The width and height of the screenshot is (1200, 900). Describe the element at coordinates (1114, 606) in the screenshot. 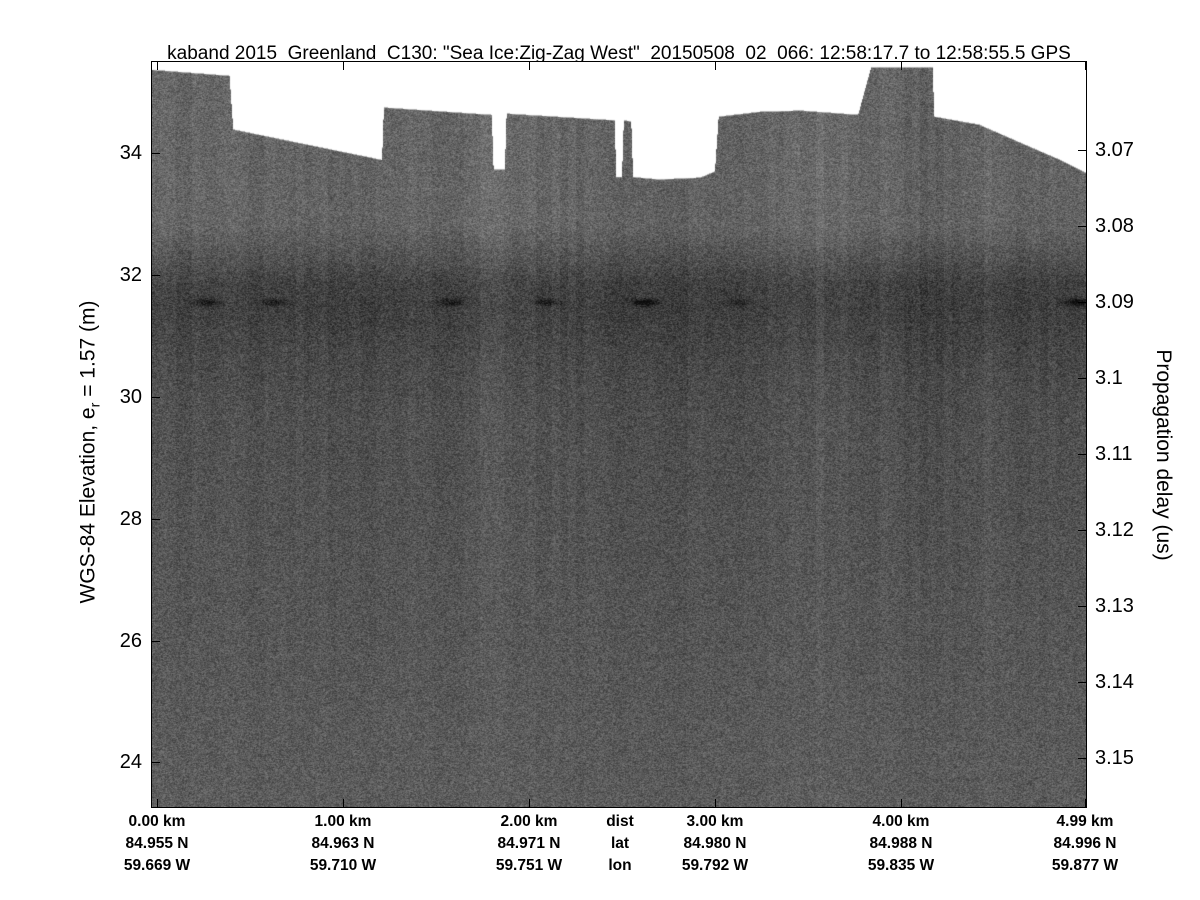

I see `delay-tick-label: 3.13` at that location.